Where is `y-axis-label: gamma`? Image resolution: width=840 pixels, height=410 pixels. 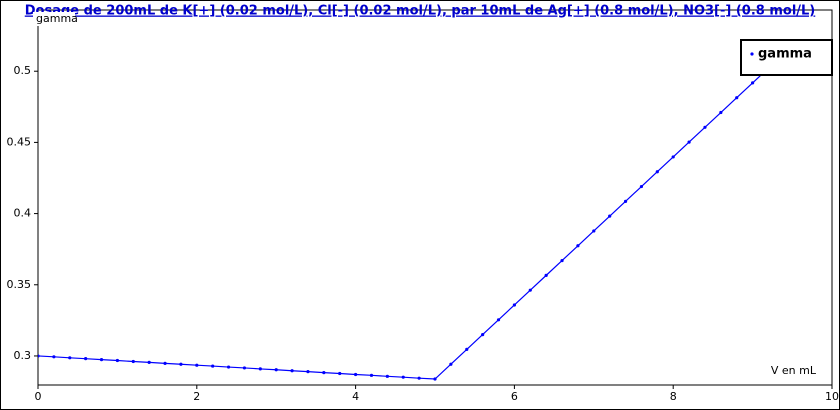 y-axis-label: gamma is located at coordinates (57, 18).